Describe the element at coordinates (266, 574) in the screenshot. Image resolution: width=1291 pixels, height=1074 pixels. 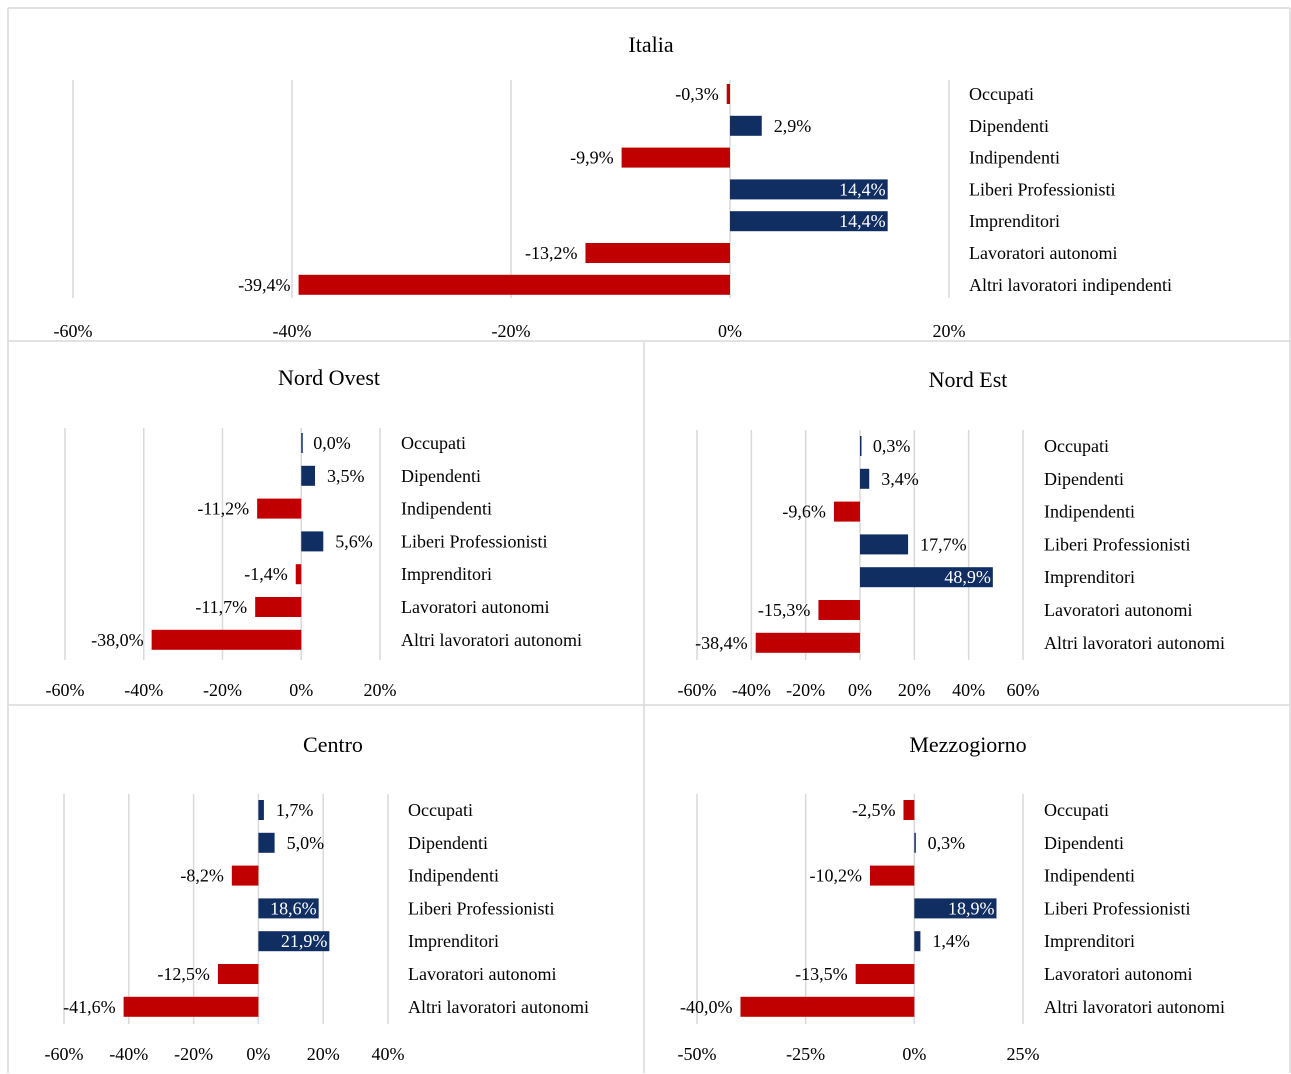
I see `value-label: -1,4%` at that location.